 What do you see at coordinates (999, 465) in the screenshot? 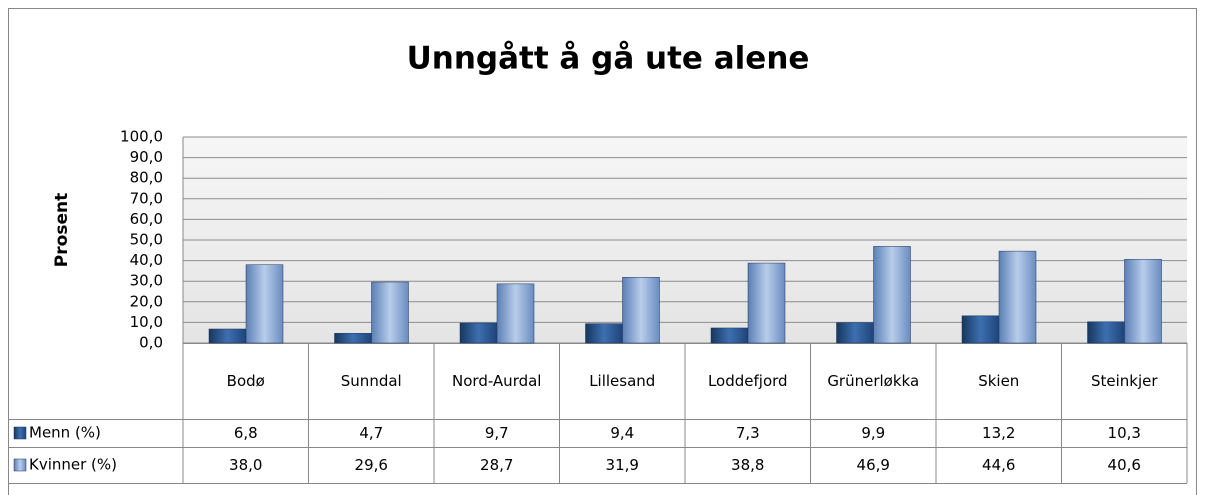
I see `data-table-value: 44,6` at bounding box center [999, 465].